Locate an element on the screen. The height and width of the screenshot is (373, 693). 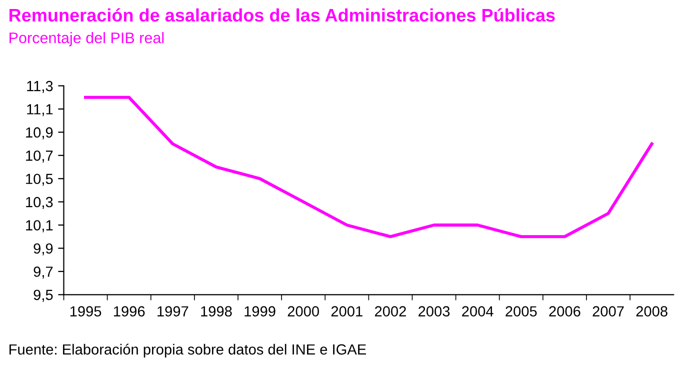
x-tick-label: 1998 is located at coordinates (216, 311).